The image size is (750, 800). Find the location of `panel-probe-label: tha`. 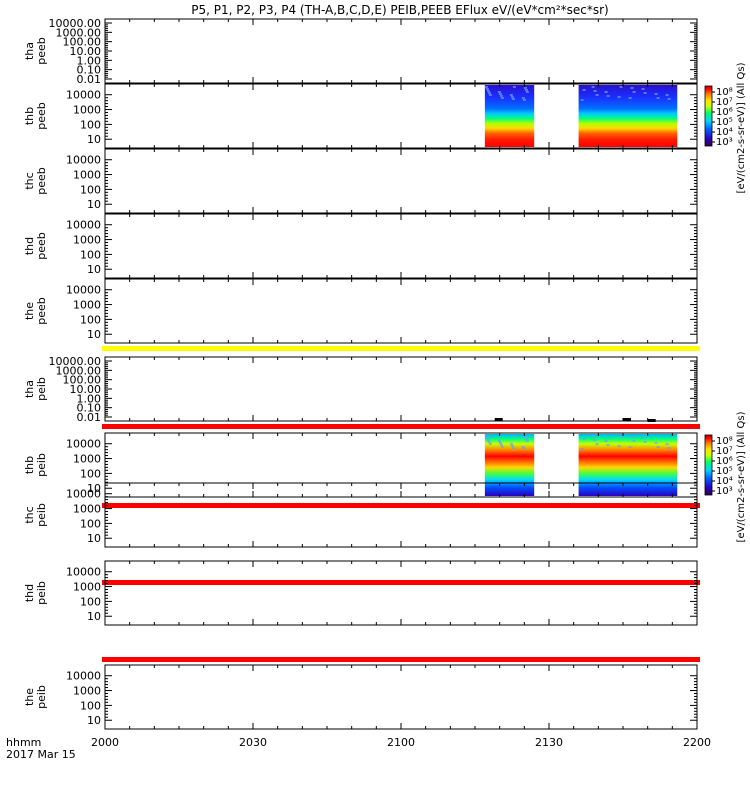

panel-probe-label: tha is located at coordinates (29, 389).